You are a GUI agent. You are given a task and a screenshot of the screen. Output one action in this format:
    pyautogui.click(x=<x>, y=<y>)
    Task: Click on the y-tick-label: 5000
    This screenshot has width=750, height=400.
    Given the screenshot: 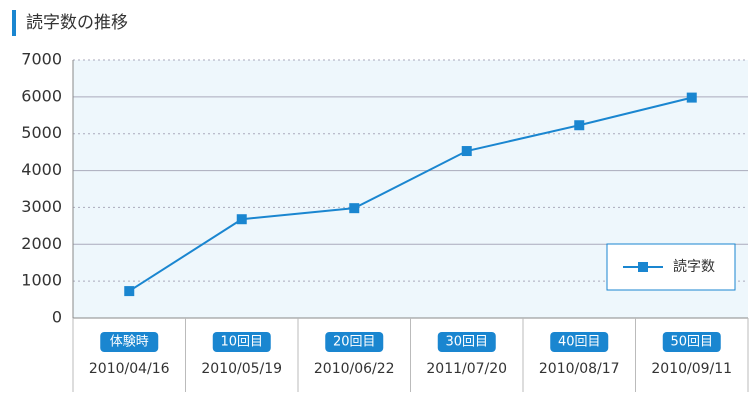 What is the action you would take?
    pyautogui.click(x=41, y=132)
    